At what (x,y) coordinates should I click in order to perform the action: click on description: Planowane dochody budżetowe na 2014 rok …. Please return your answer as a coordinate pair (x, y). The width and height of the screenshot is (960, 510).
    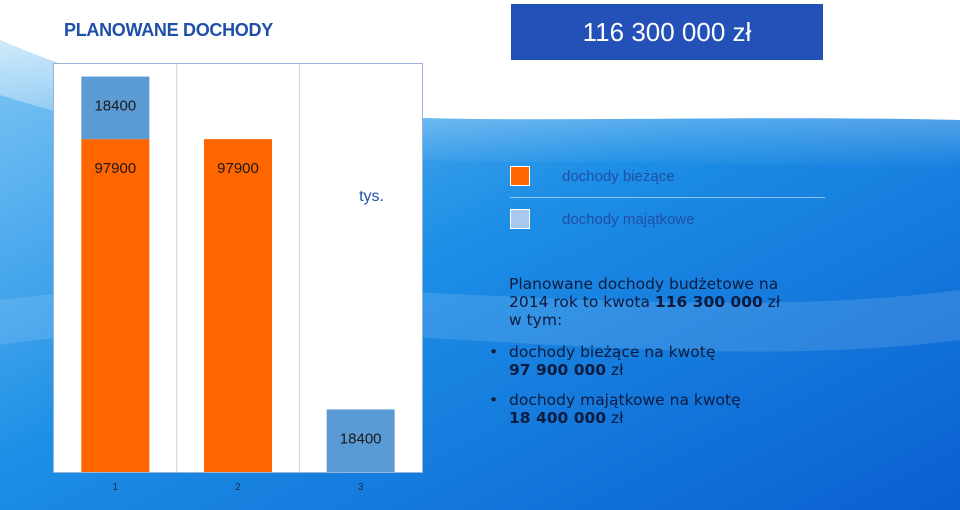
    Looking at the image, I should click on (669, 357).